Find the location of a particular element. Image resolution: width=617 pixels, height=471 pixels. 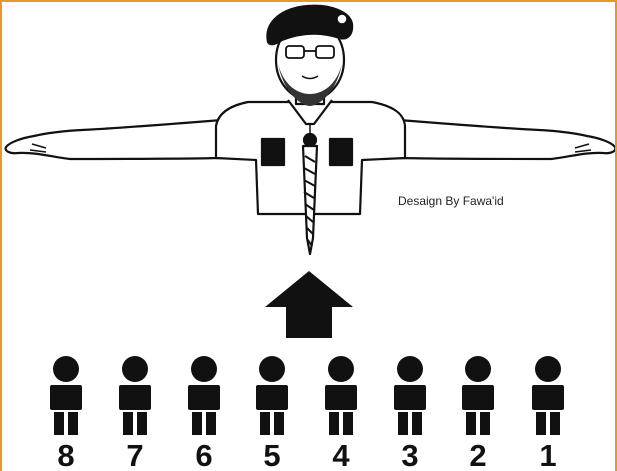

designer-credit: Desaign By Fawa'id is located at coordinates (451, 201).